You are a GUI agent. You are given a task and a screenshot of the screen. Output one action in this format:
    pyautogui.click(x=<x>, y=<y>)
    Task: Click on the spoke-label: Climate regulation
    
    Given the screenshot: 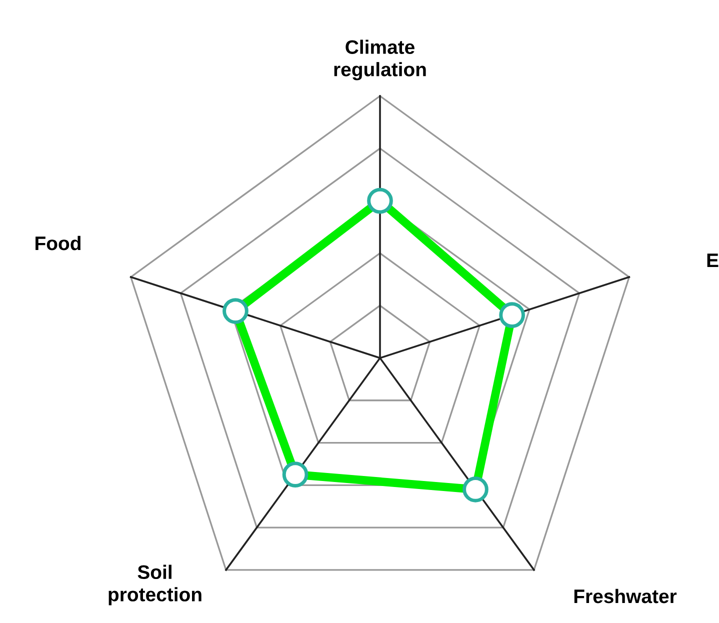 What is the action you would take?
    pyautogui.click(x=380, y=60)
    